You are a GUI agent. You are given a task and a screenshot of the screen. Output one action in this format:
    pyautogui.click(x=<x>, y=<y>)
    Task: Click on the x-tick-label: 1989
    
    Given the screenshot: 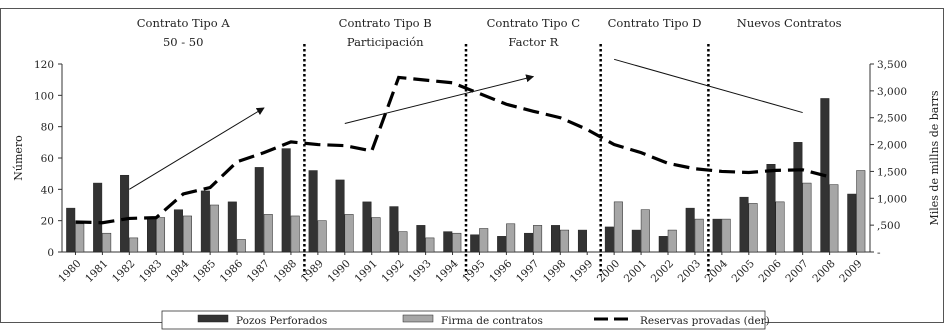 What is the action you would take?
    pyautogui.click(x=312, y=271)
    